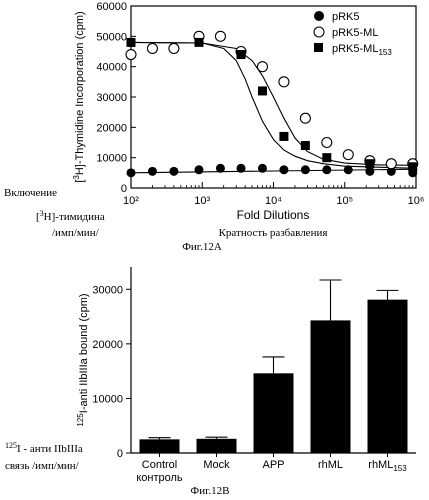 This screenshot has height=500, width=429. I want to click on bar-app, so click(273, 413).